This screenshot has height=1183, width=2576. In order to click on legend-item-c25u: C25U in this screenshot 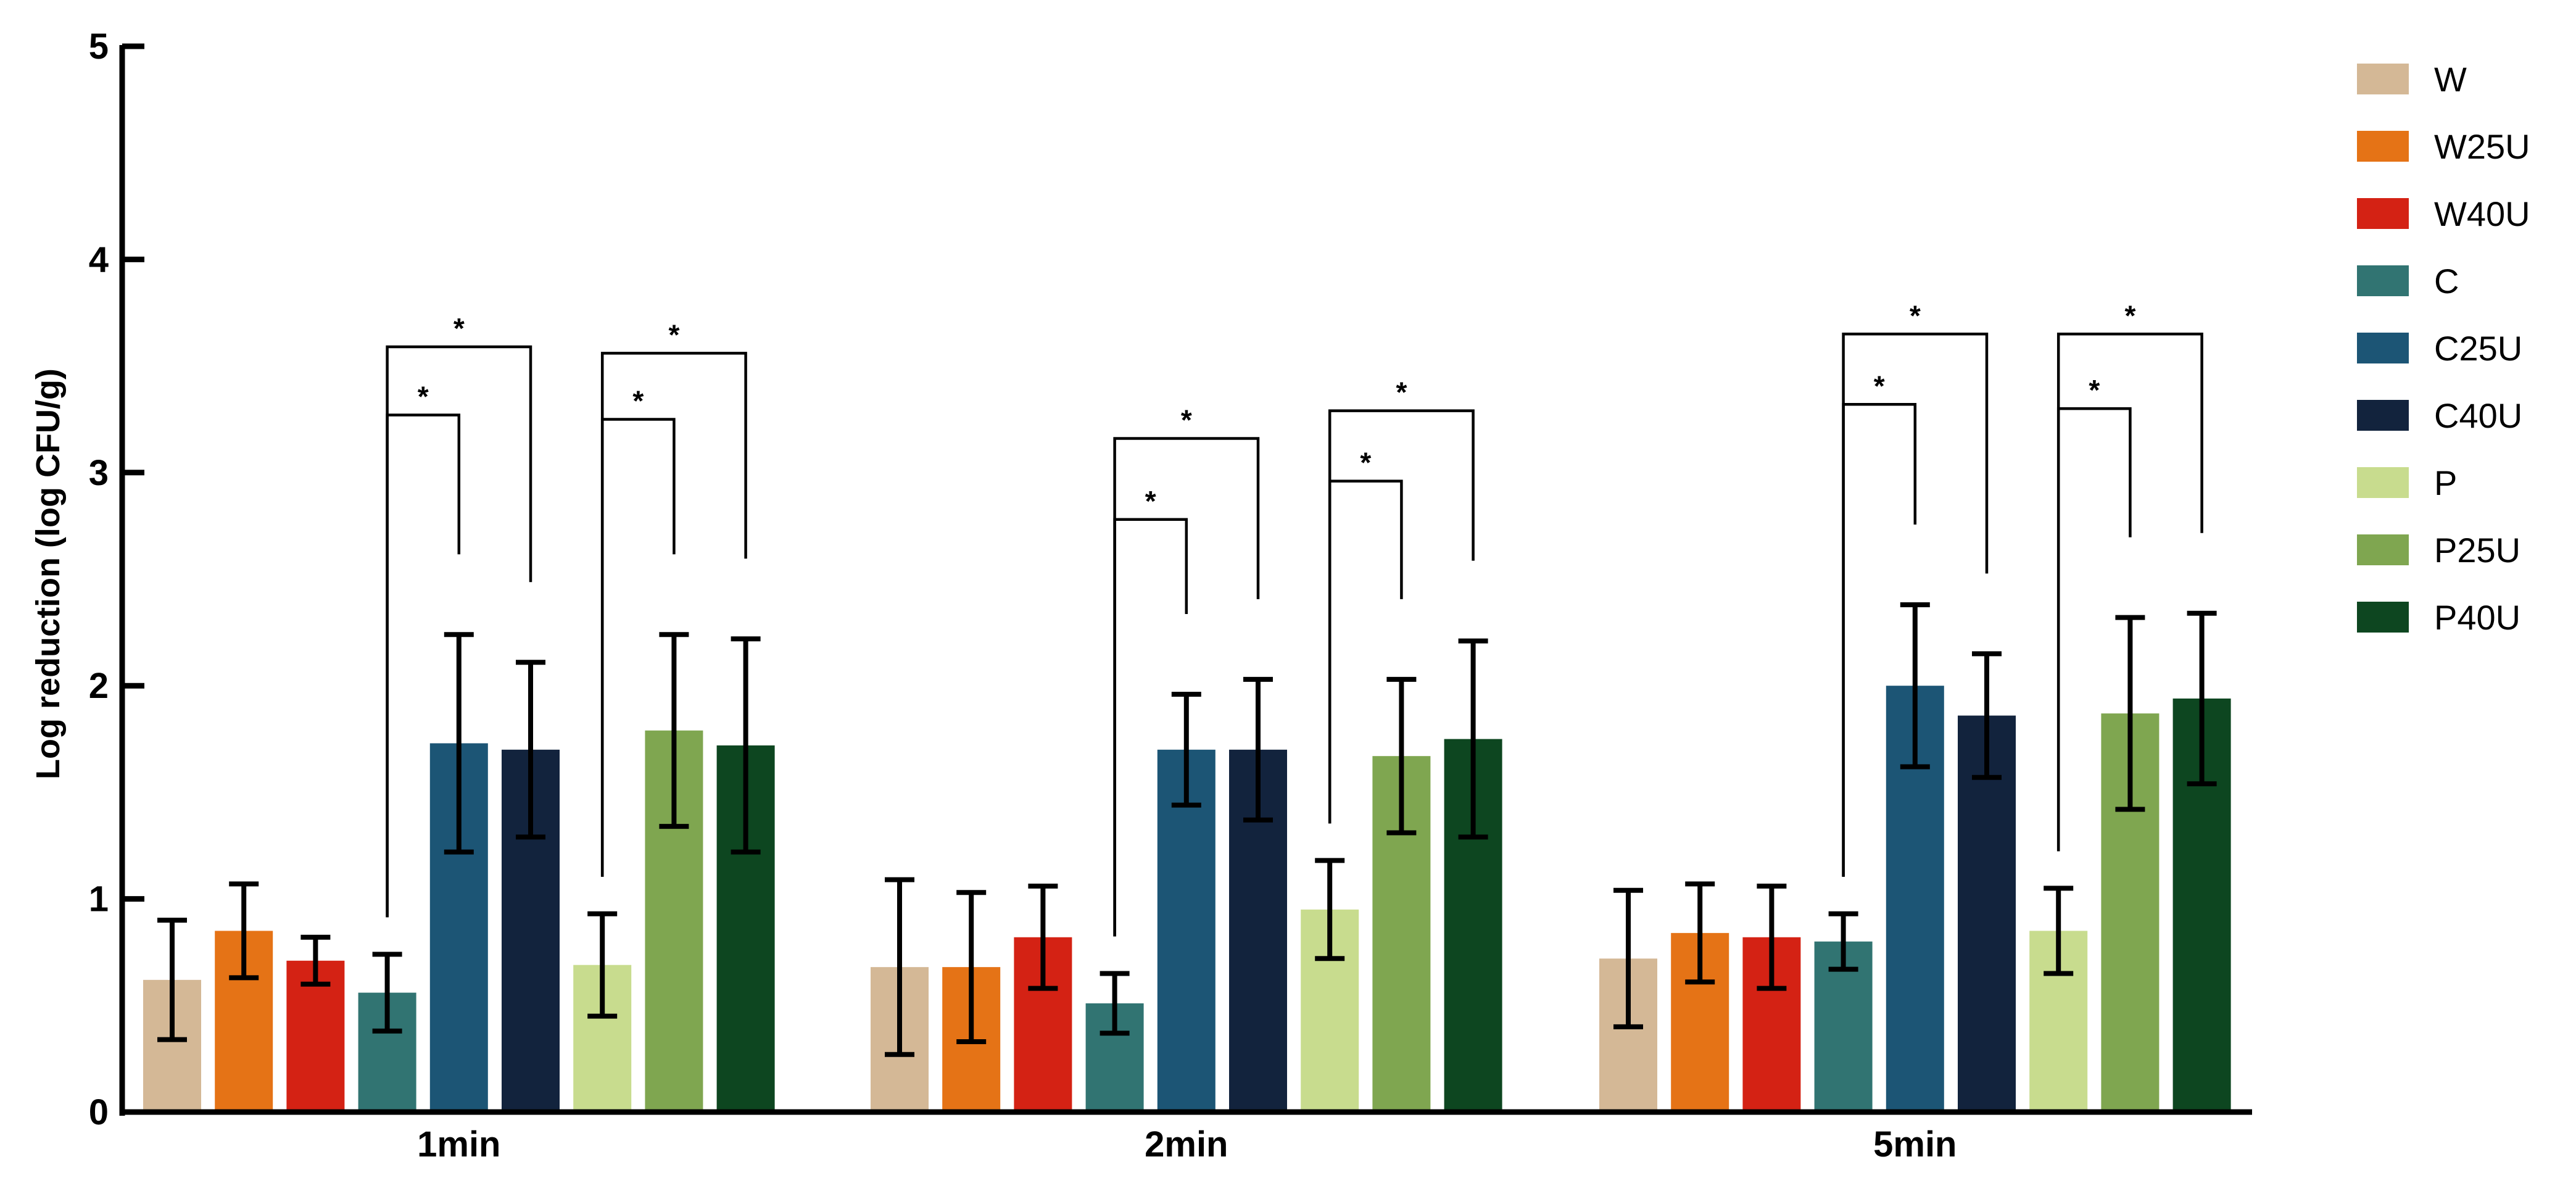, I will do `click(2439, 348)`.